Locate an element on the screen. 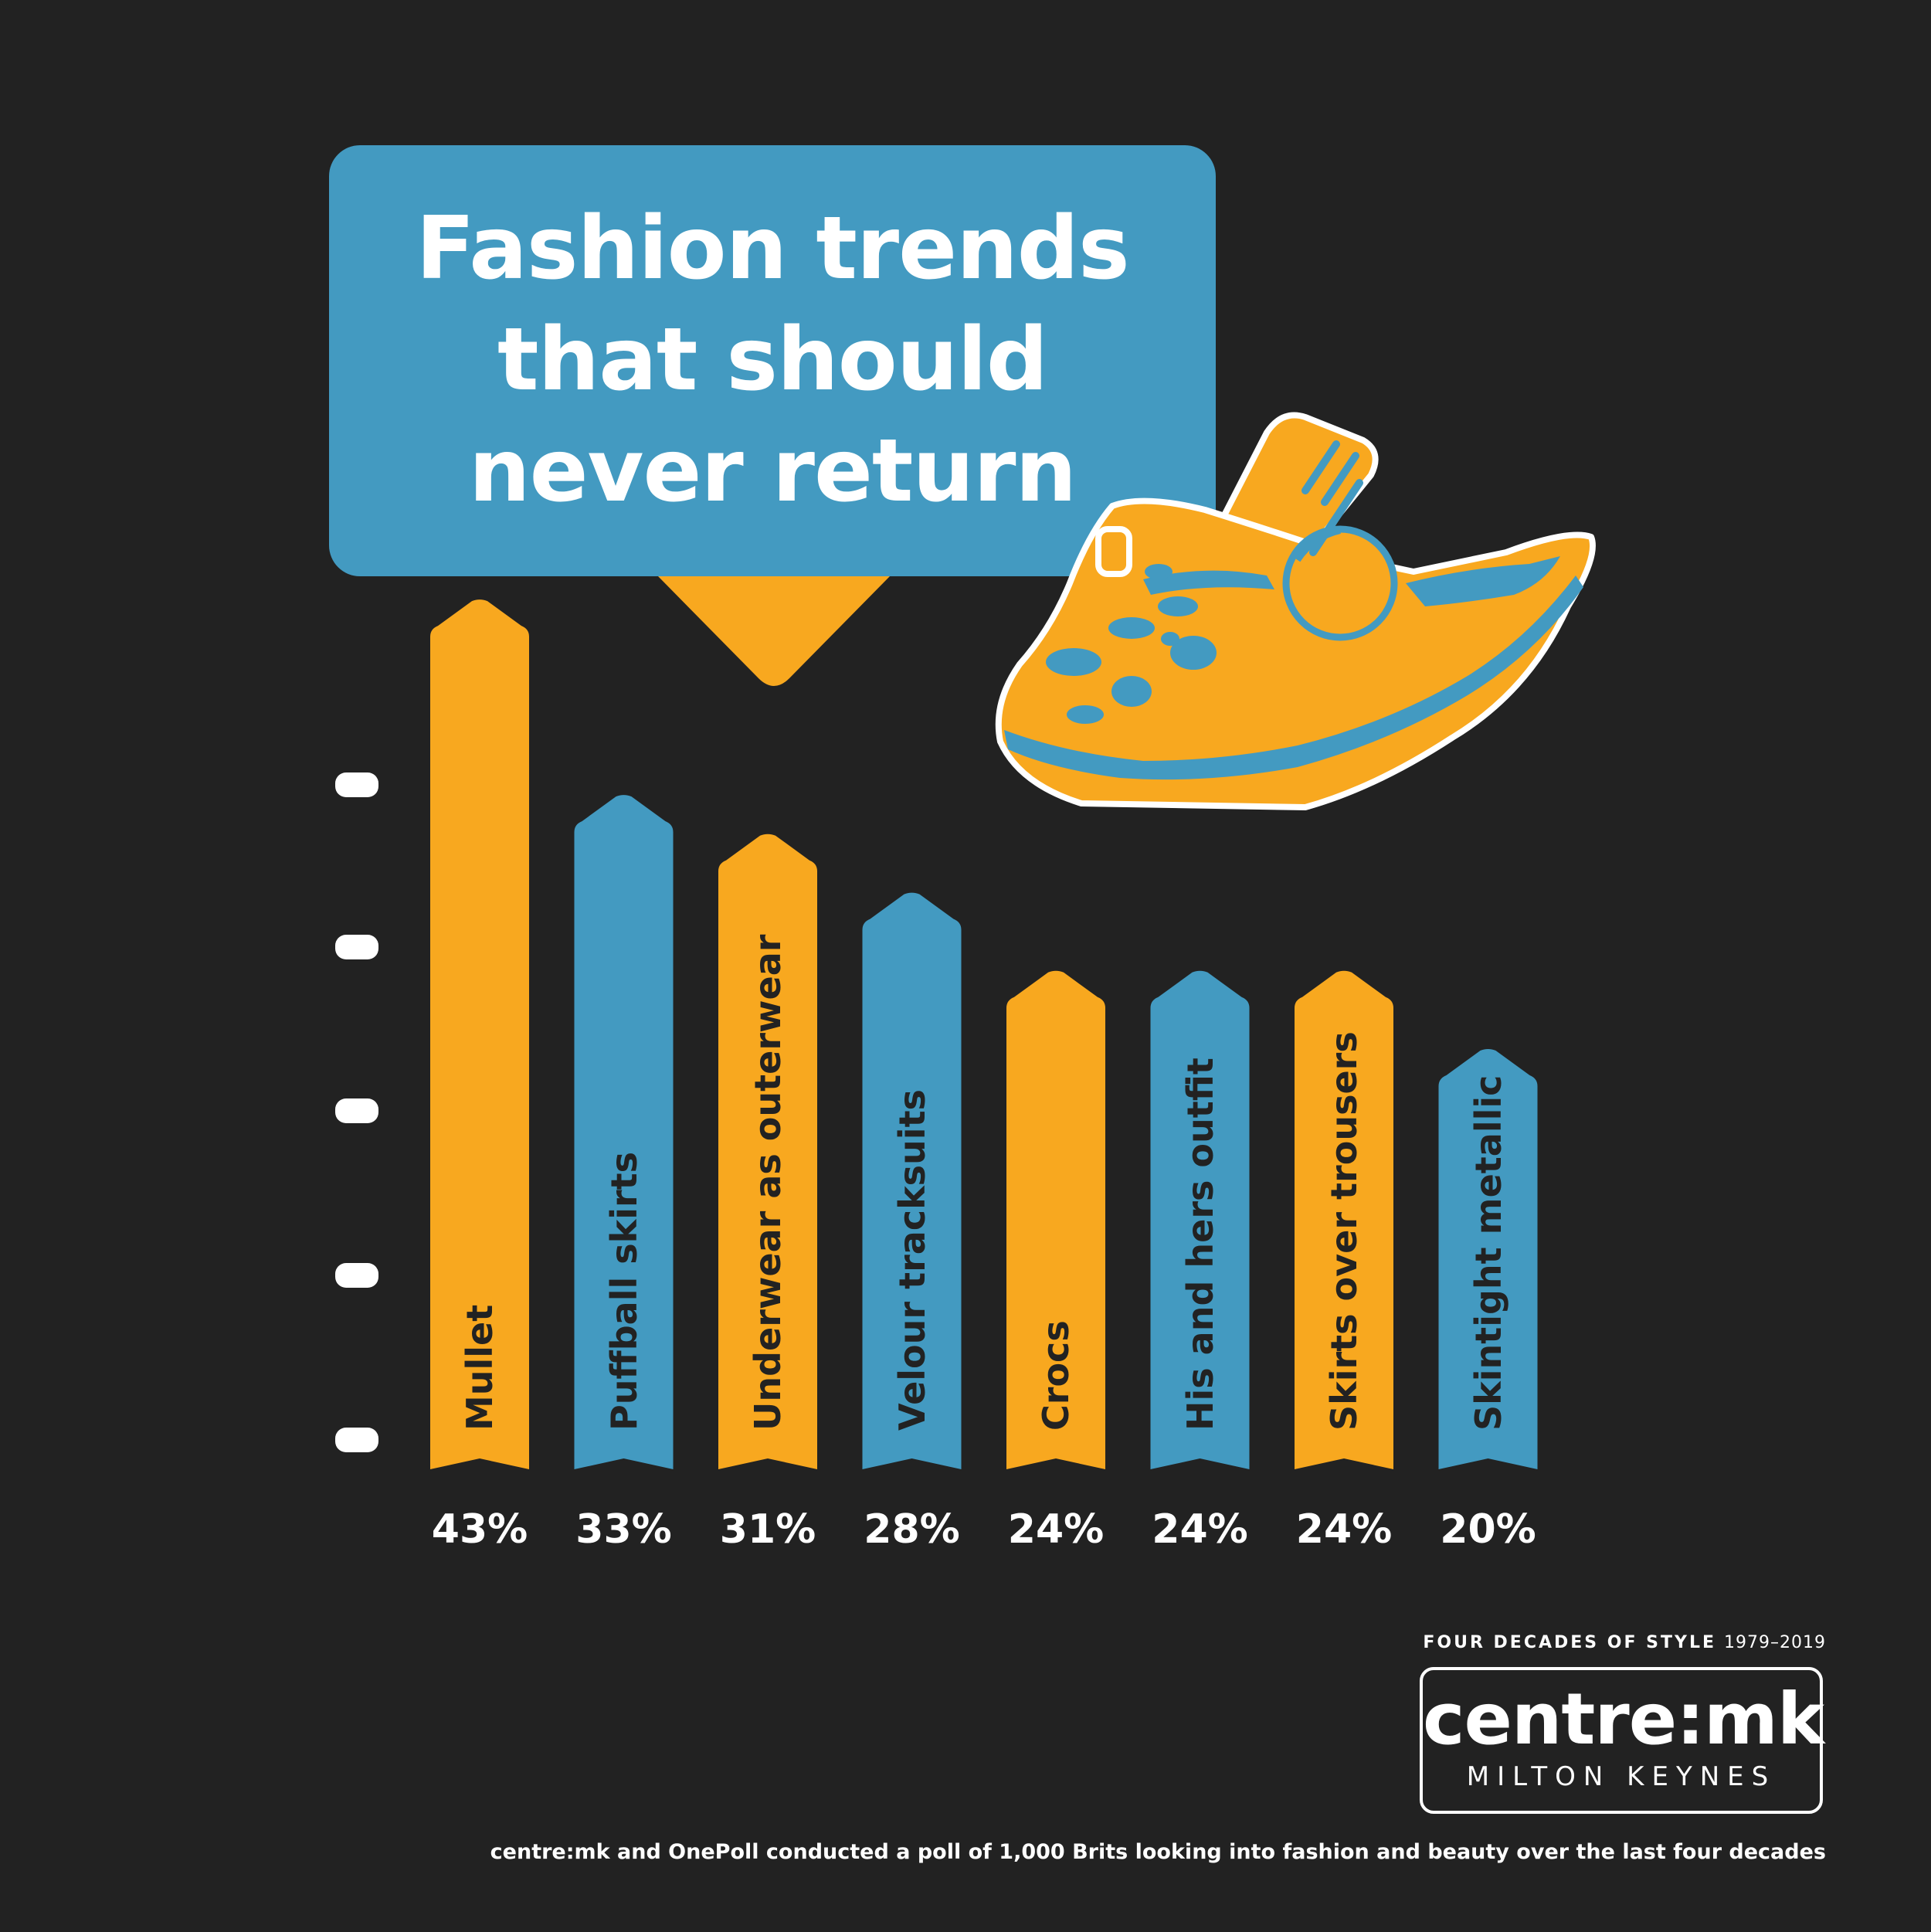 This screenshot has height=1932, width=1931. bar-label: Skintight metallic is located at coordinates (1488, 1253).